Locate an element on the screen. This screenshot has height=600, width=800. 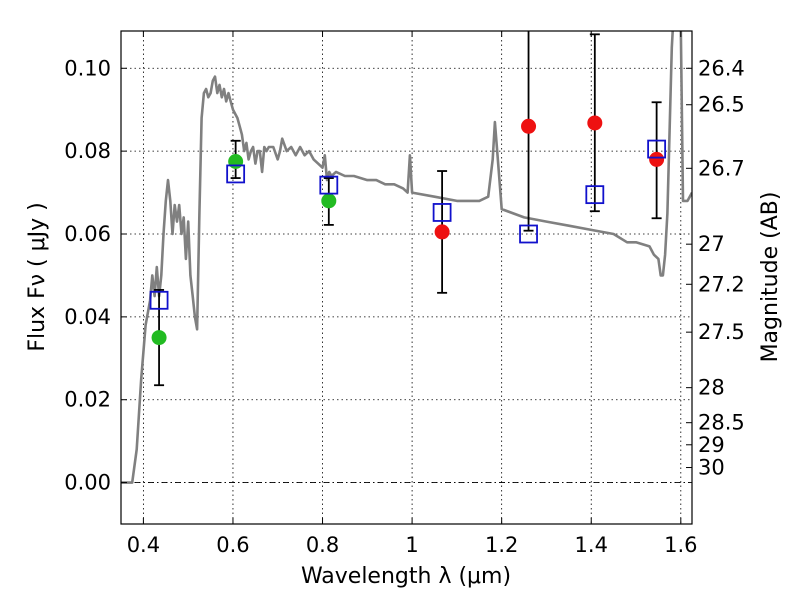
y-axis-ticks: 0.00 0.02 0.04 0.06 0.08 0.10 is located at coordinates (95, 275).